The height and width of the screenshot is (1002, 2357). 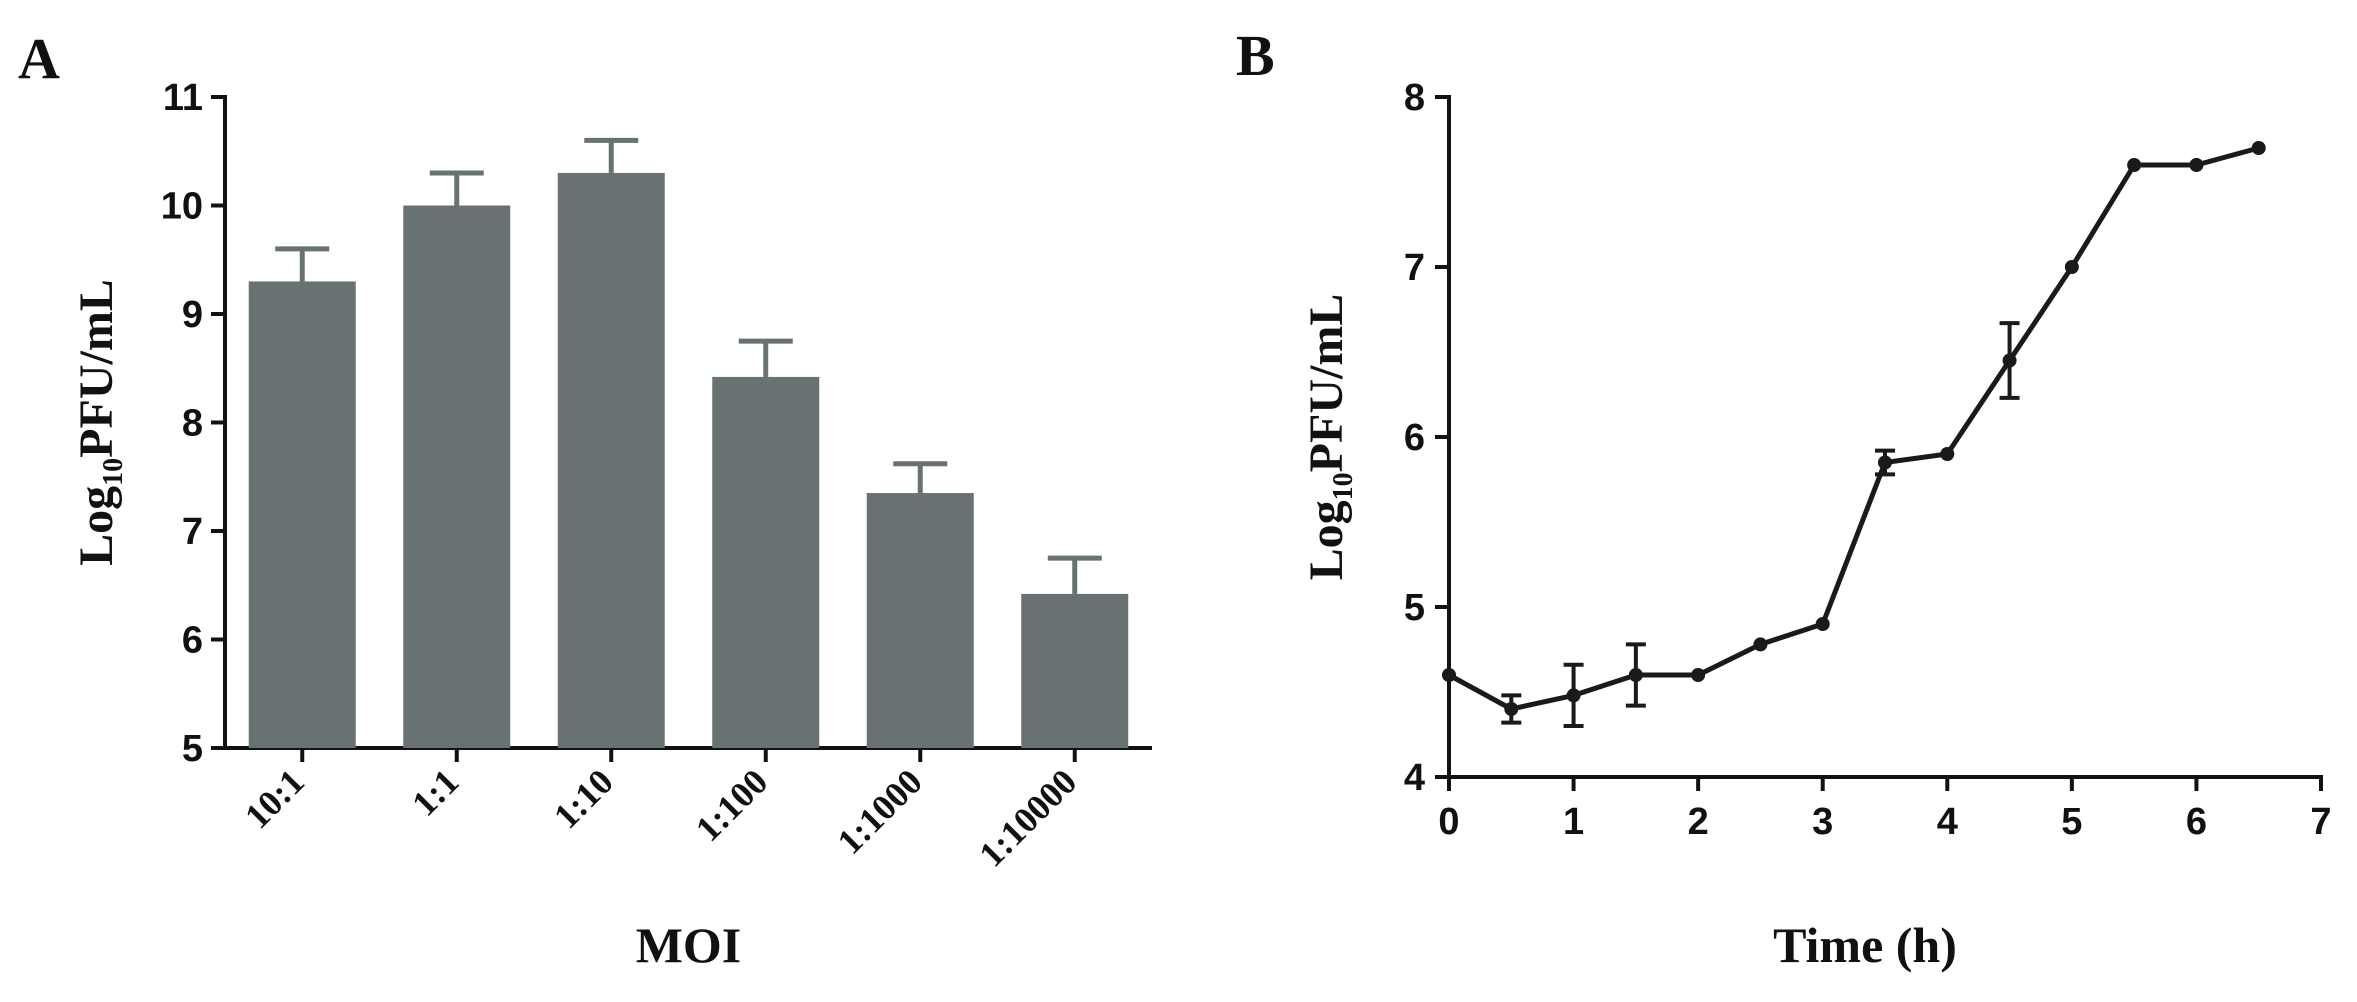 I want to click on x-tick-label: 7, so click(x=2320, y=822).